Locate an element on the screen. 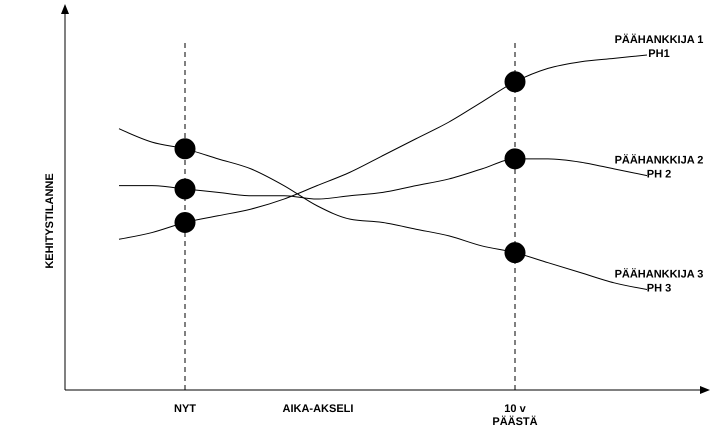  y-axis-title: KEHITYSTILANNE is located at coordinates (50, 221).